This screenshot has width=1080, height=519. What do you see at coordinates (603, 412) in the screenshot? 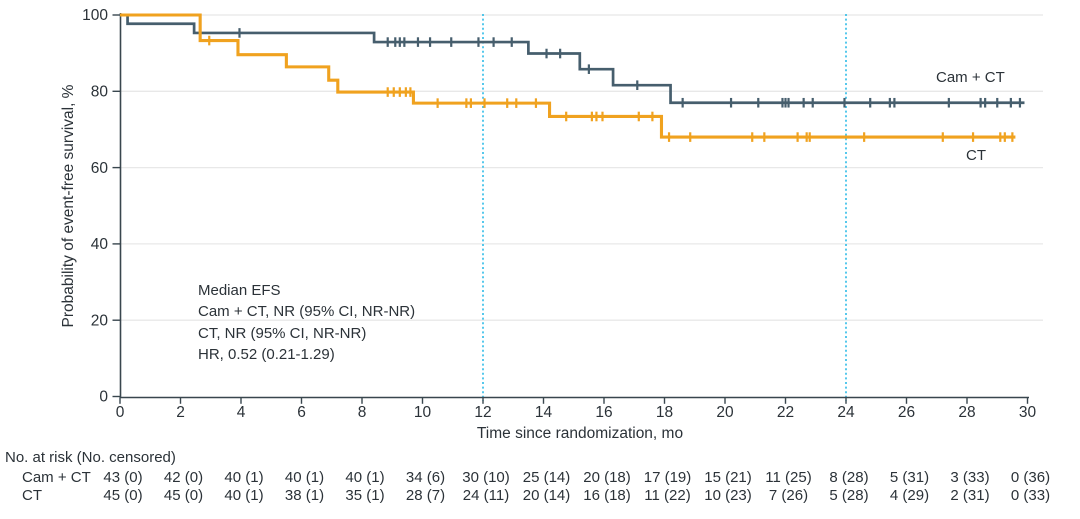
I see `x-tick-label-16: 16` at bounding box center [603, 412].